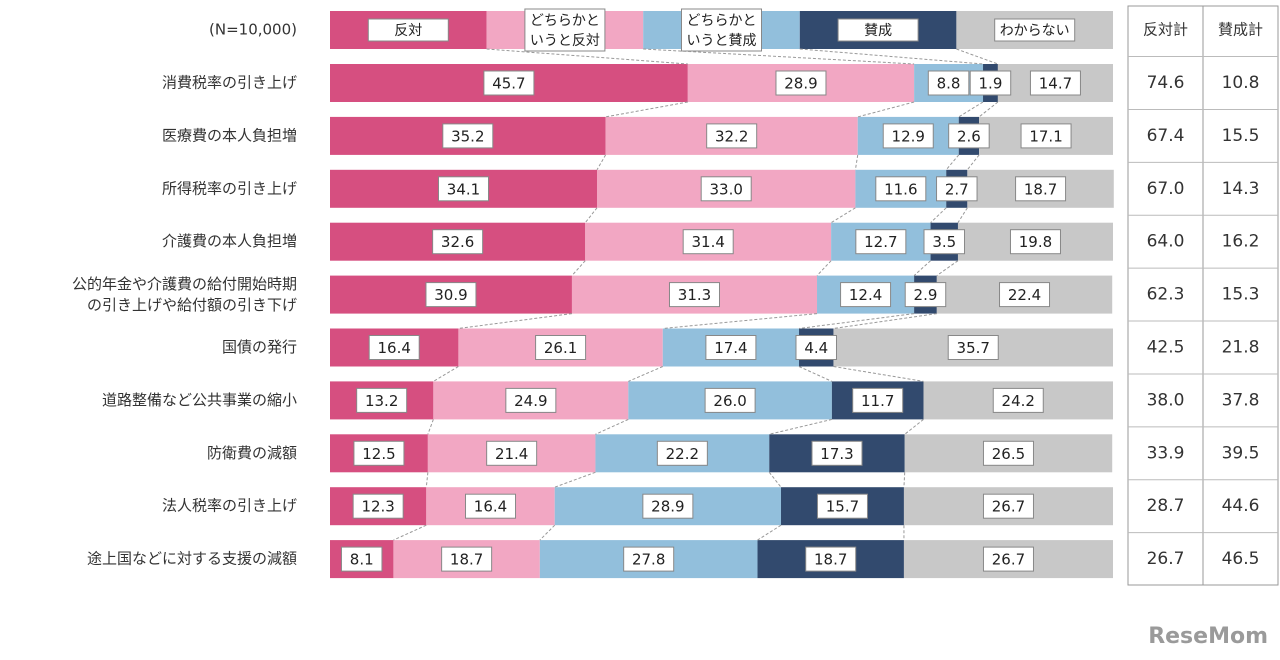  I want to click on value-label: 35.7, so click(973, 348).